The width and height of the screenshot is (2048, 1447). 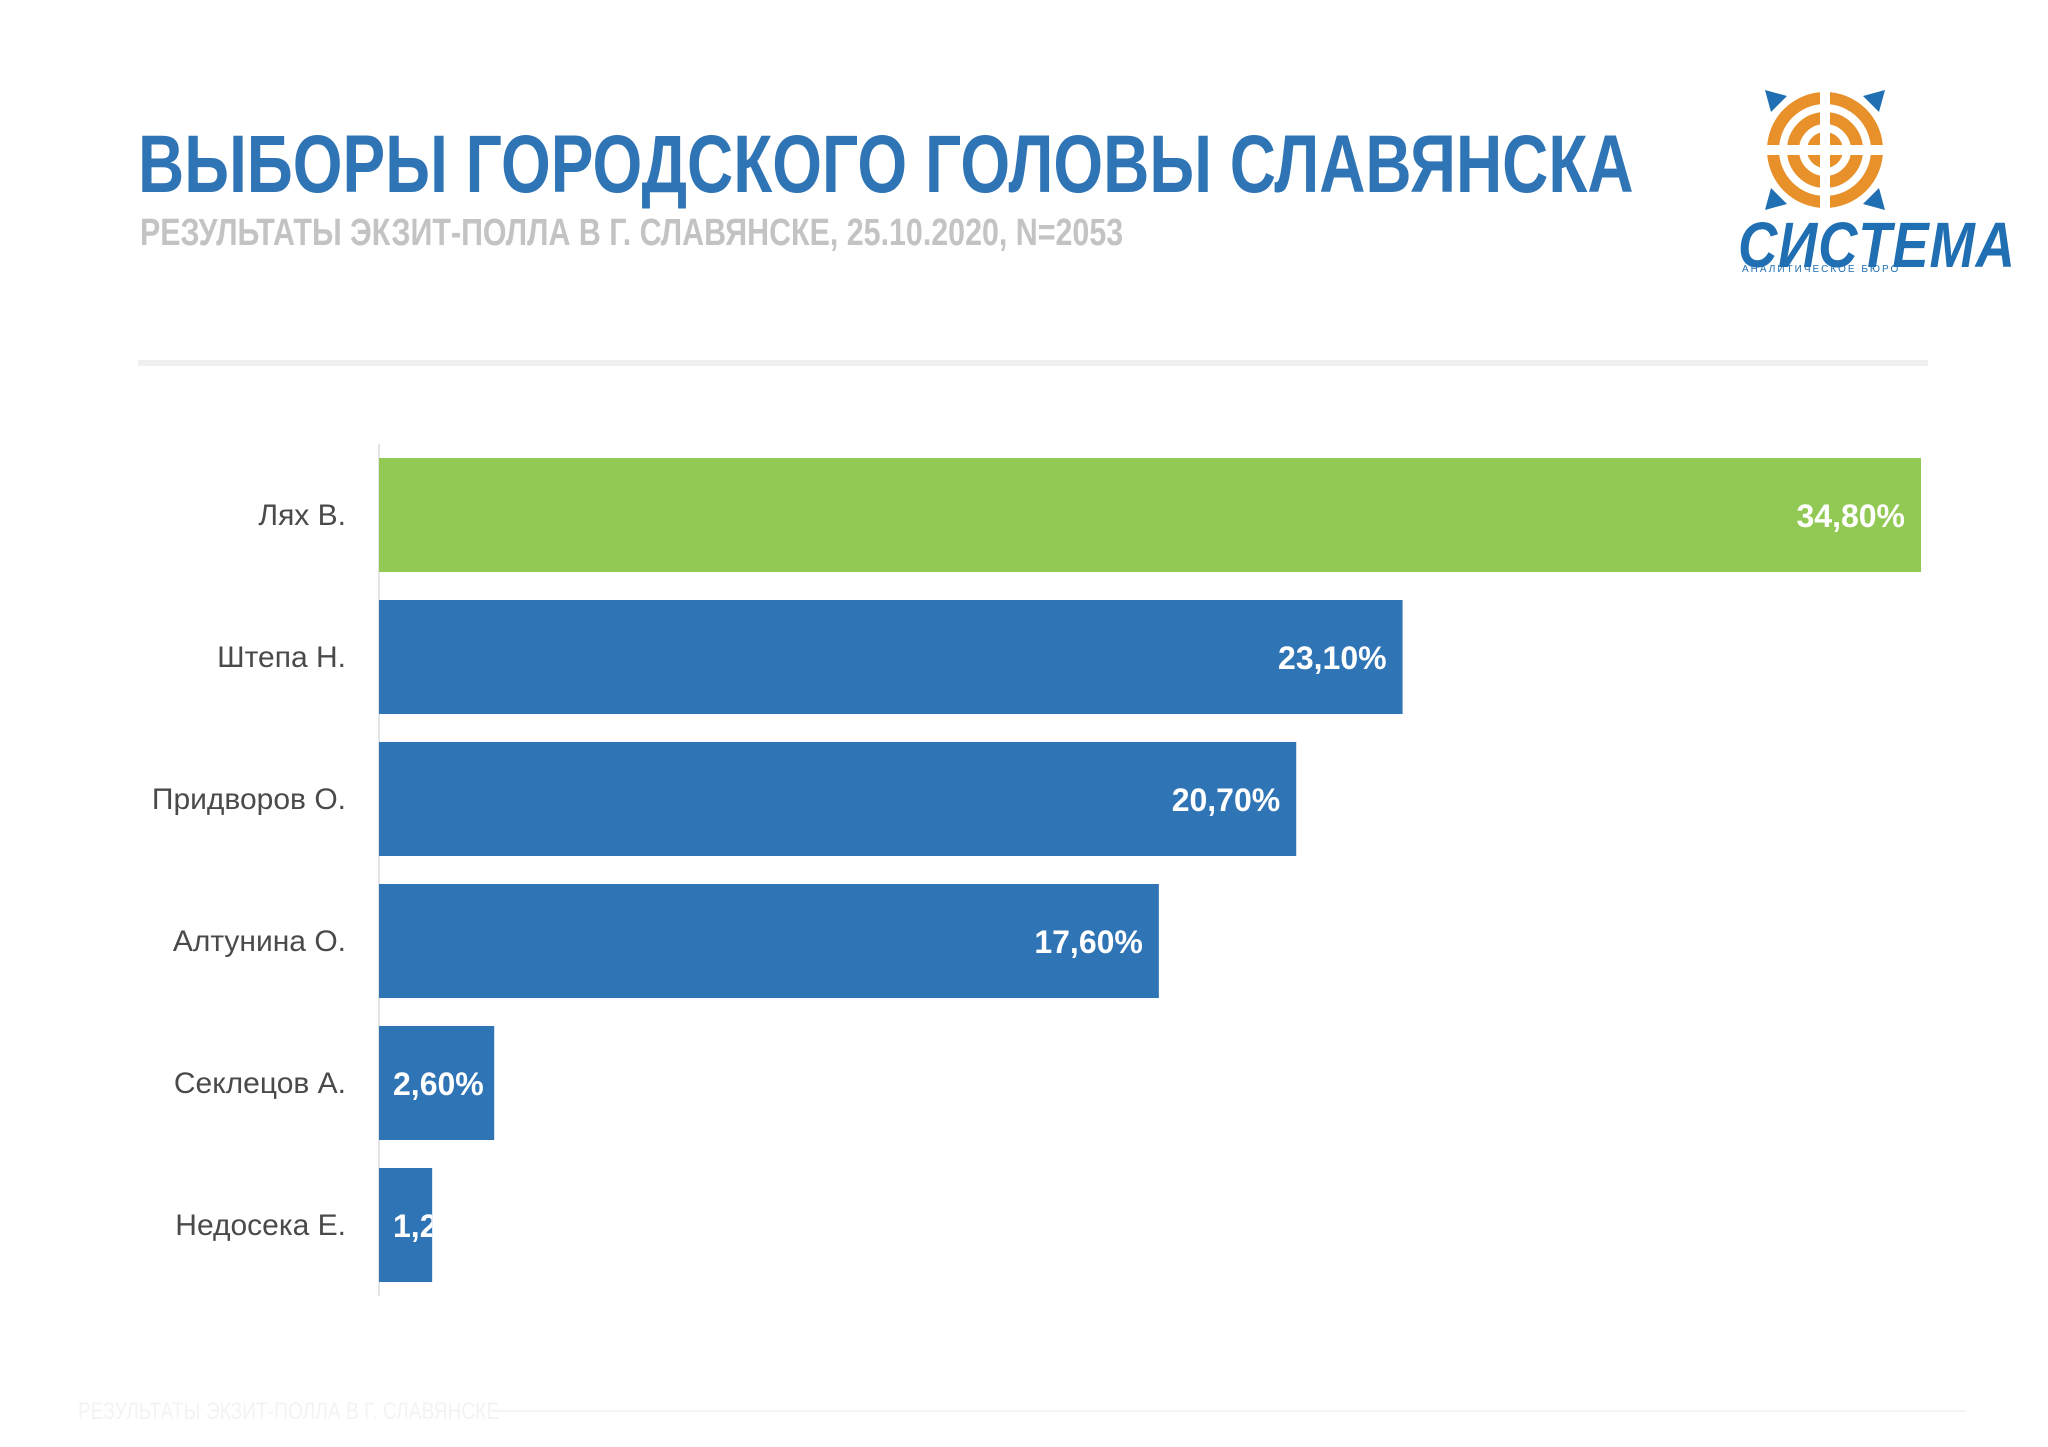 I want to click on logo-tagline: АНАЛИТИЧЕСКОЕ БЮРО, so click(x=1821, y=269).